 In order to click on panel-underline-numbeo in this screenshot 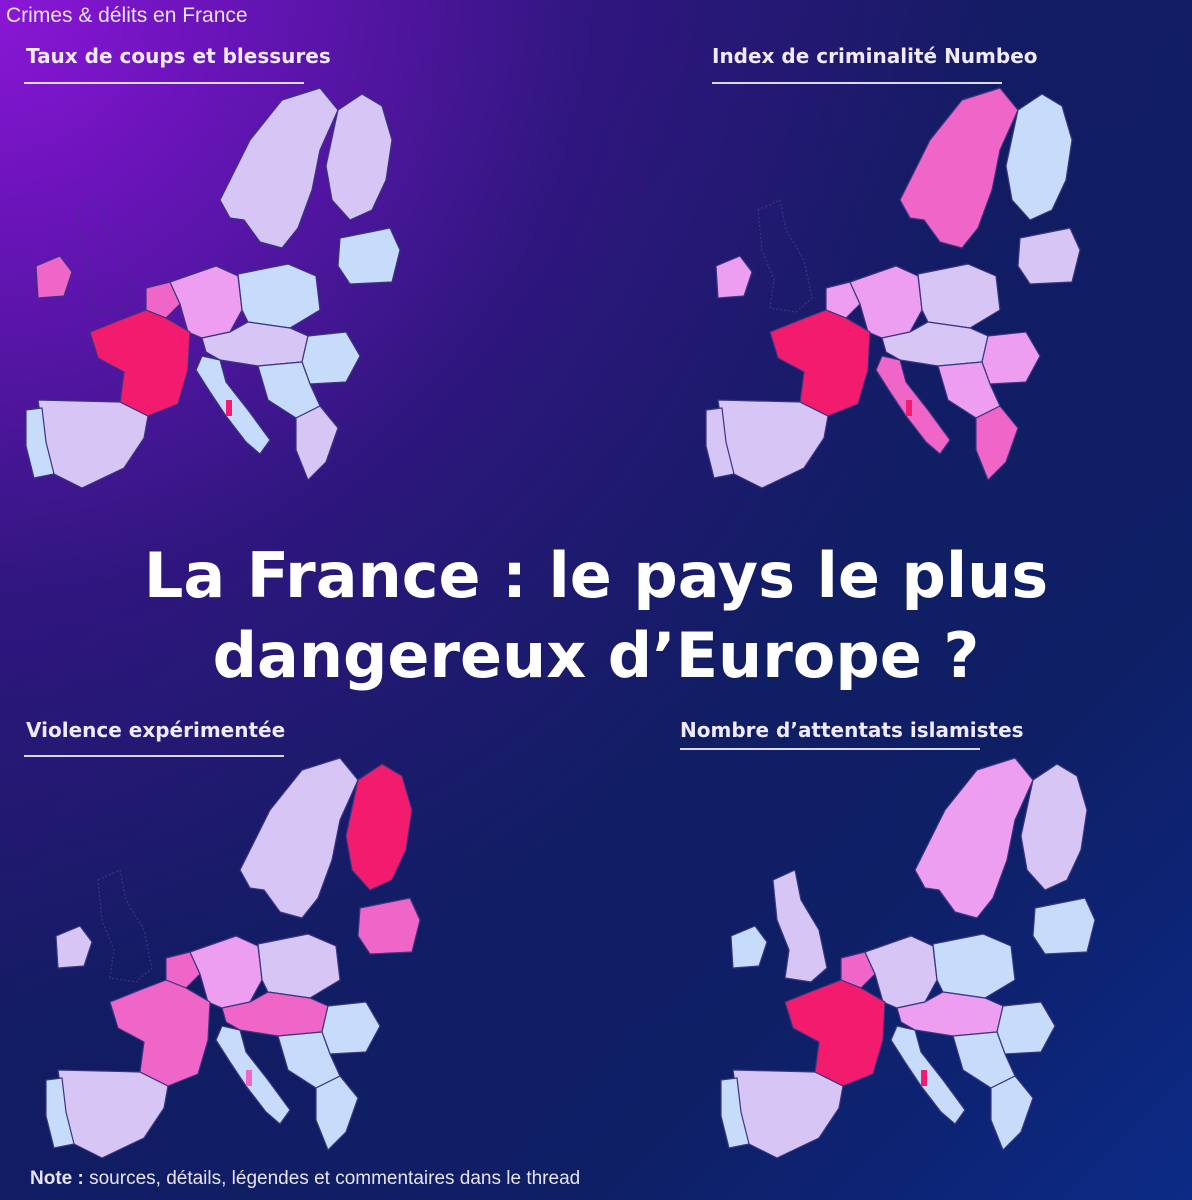, I will do `click(857, 83)`.